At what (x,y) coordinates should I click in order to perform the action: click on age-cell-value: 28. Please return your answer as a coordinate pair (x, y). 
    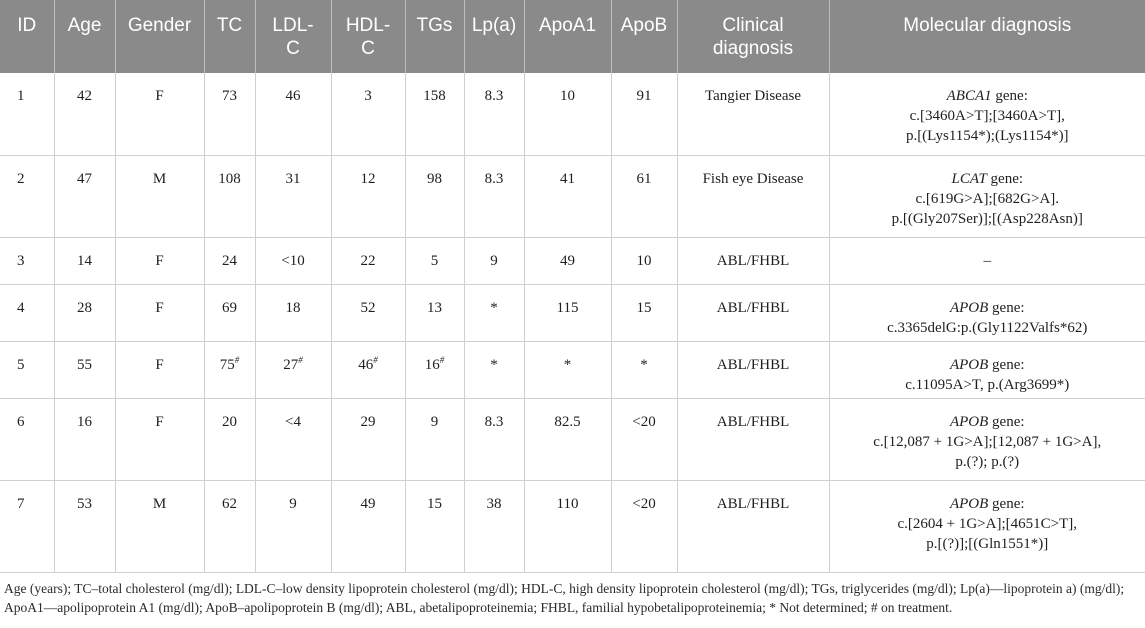
    Looking at the image, I should click on (84, 307).